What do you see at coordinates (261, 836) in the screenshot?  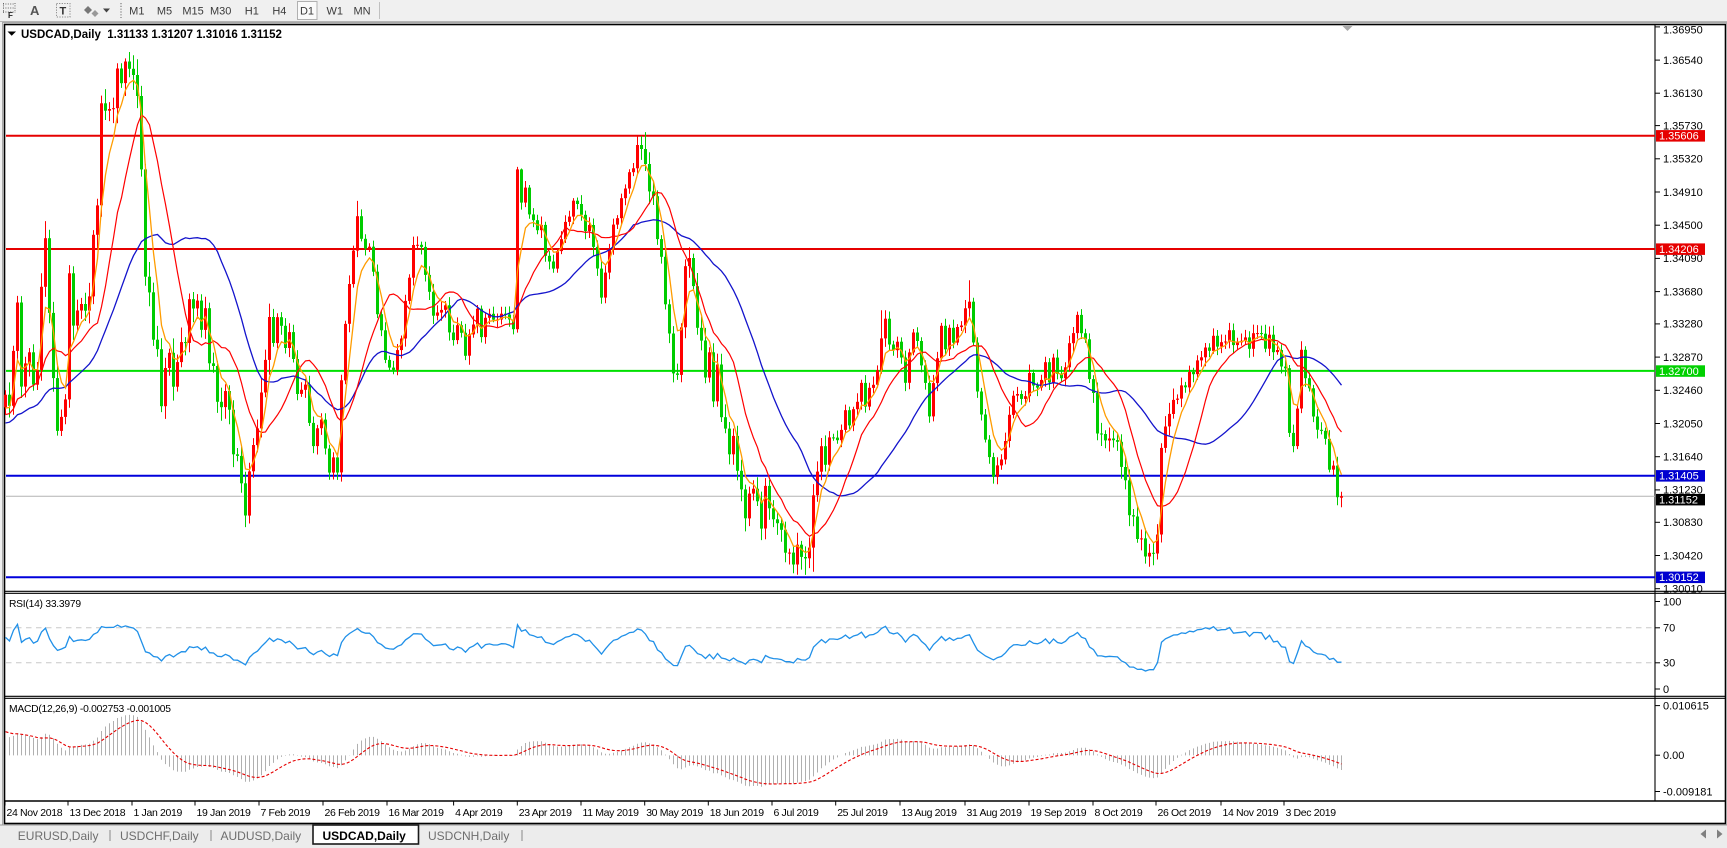 I see `svg-text: AUDUSD,Daily` at bounding box center [261, 836].